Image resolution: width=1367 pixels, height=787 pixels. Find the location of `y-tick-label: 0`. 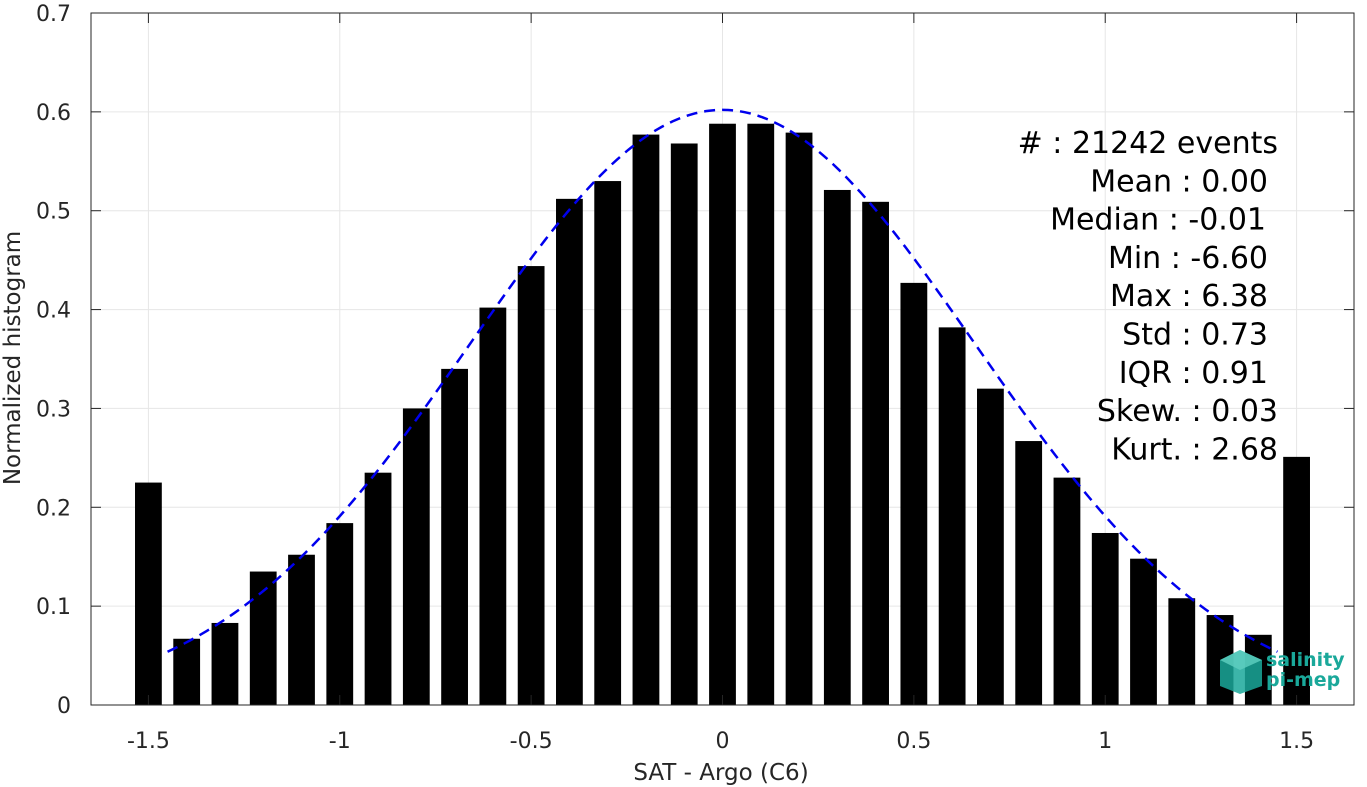

y-tick-label: 0 is located at coordinates (64, 706).